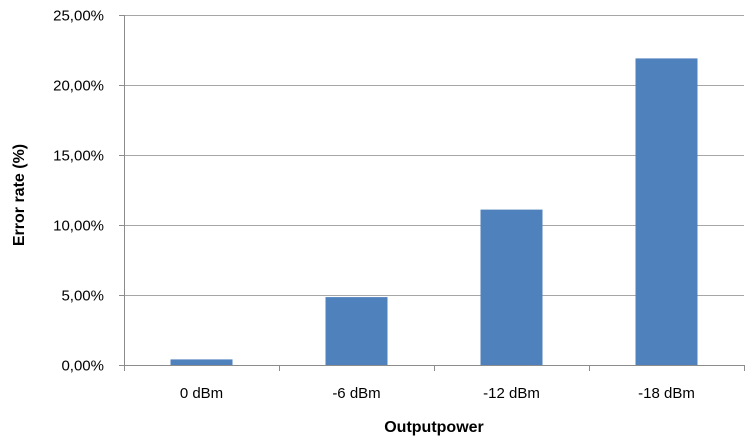 Image resolution: width=748 pixels, height=438 pixels. What do you see at coordinates (666, 393) in the screenshot?
I see `x-tick-label: -18 dBm` at bounding box center [666, 393].